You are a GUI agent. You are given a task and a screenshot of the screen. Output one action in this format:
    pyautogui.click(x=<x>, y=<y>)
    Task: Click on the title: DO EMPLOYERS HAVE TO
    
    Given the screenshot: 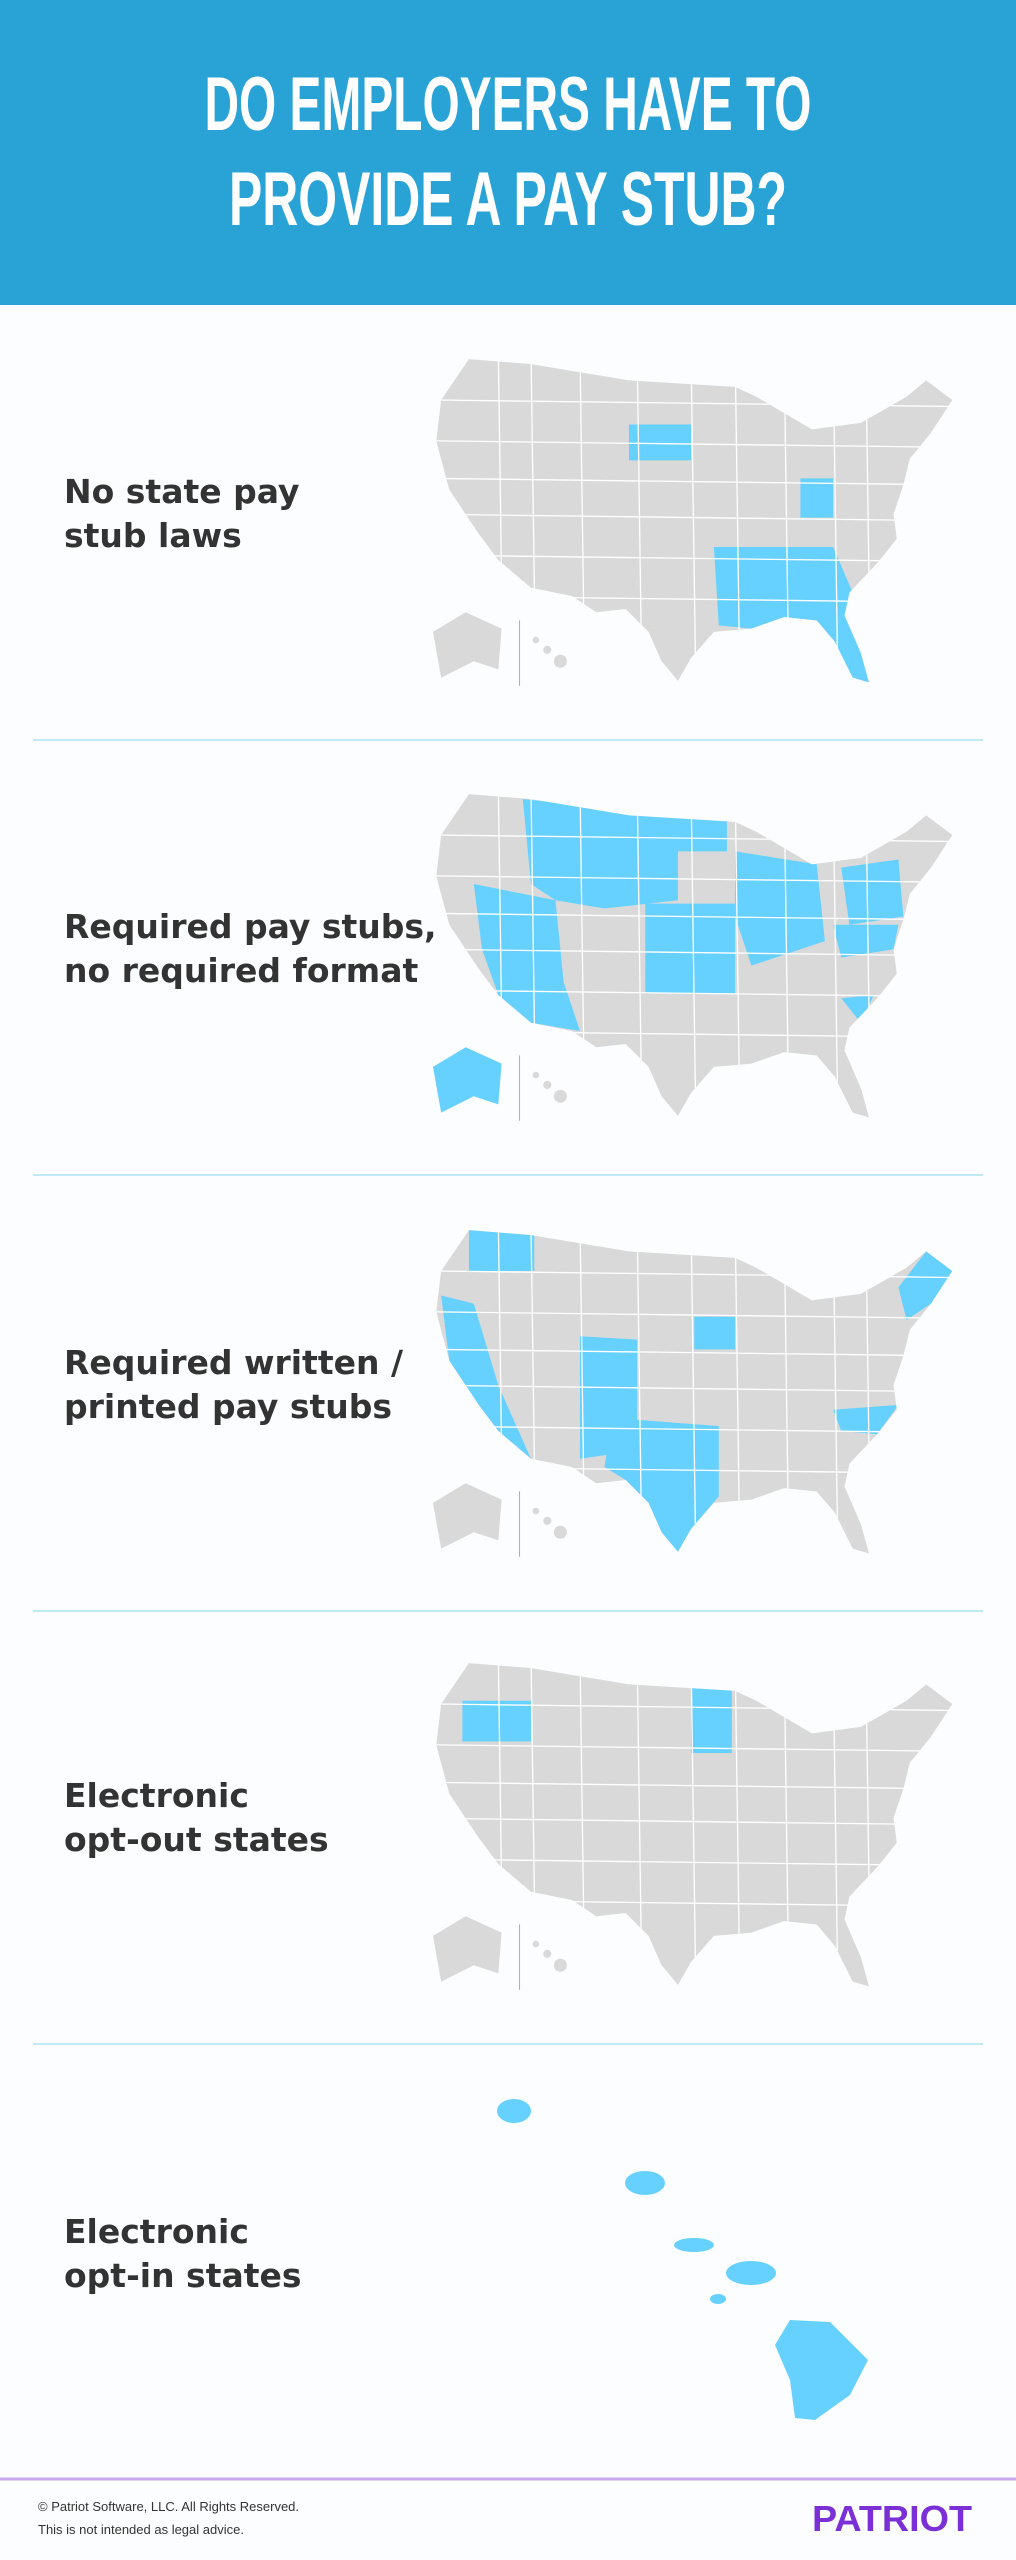 What is the action you would take?
    pyautogui.click(x=508, y=104)
    